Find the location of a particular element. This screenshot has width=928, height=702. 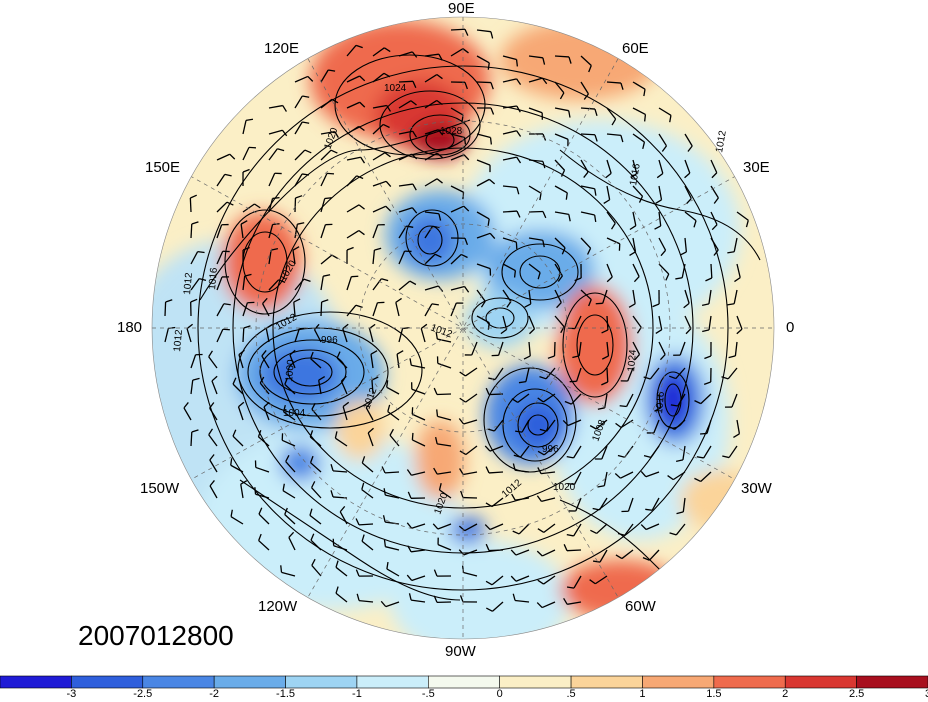

contour-label: 1016 is located at coordinates (213, 279).